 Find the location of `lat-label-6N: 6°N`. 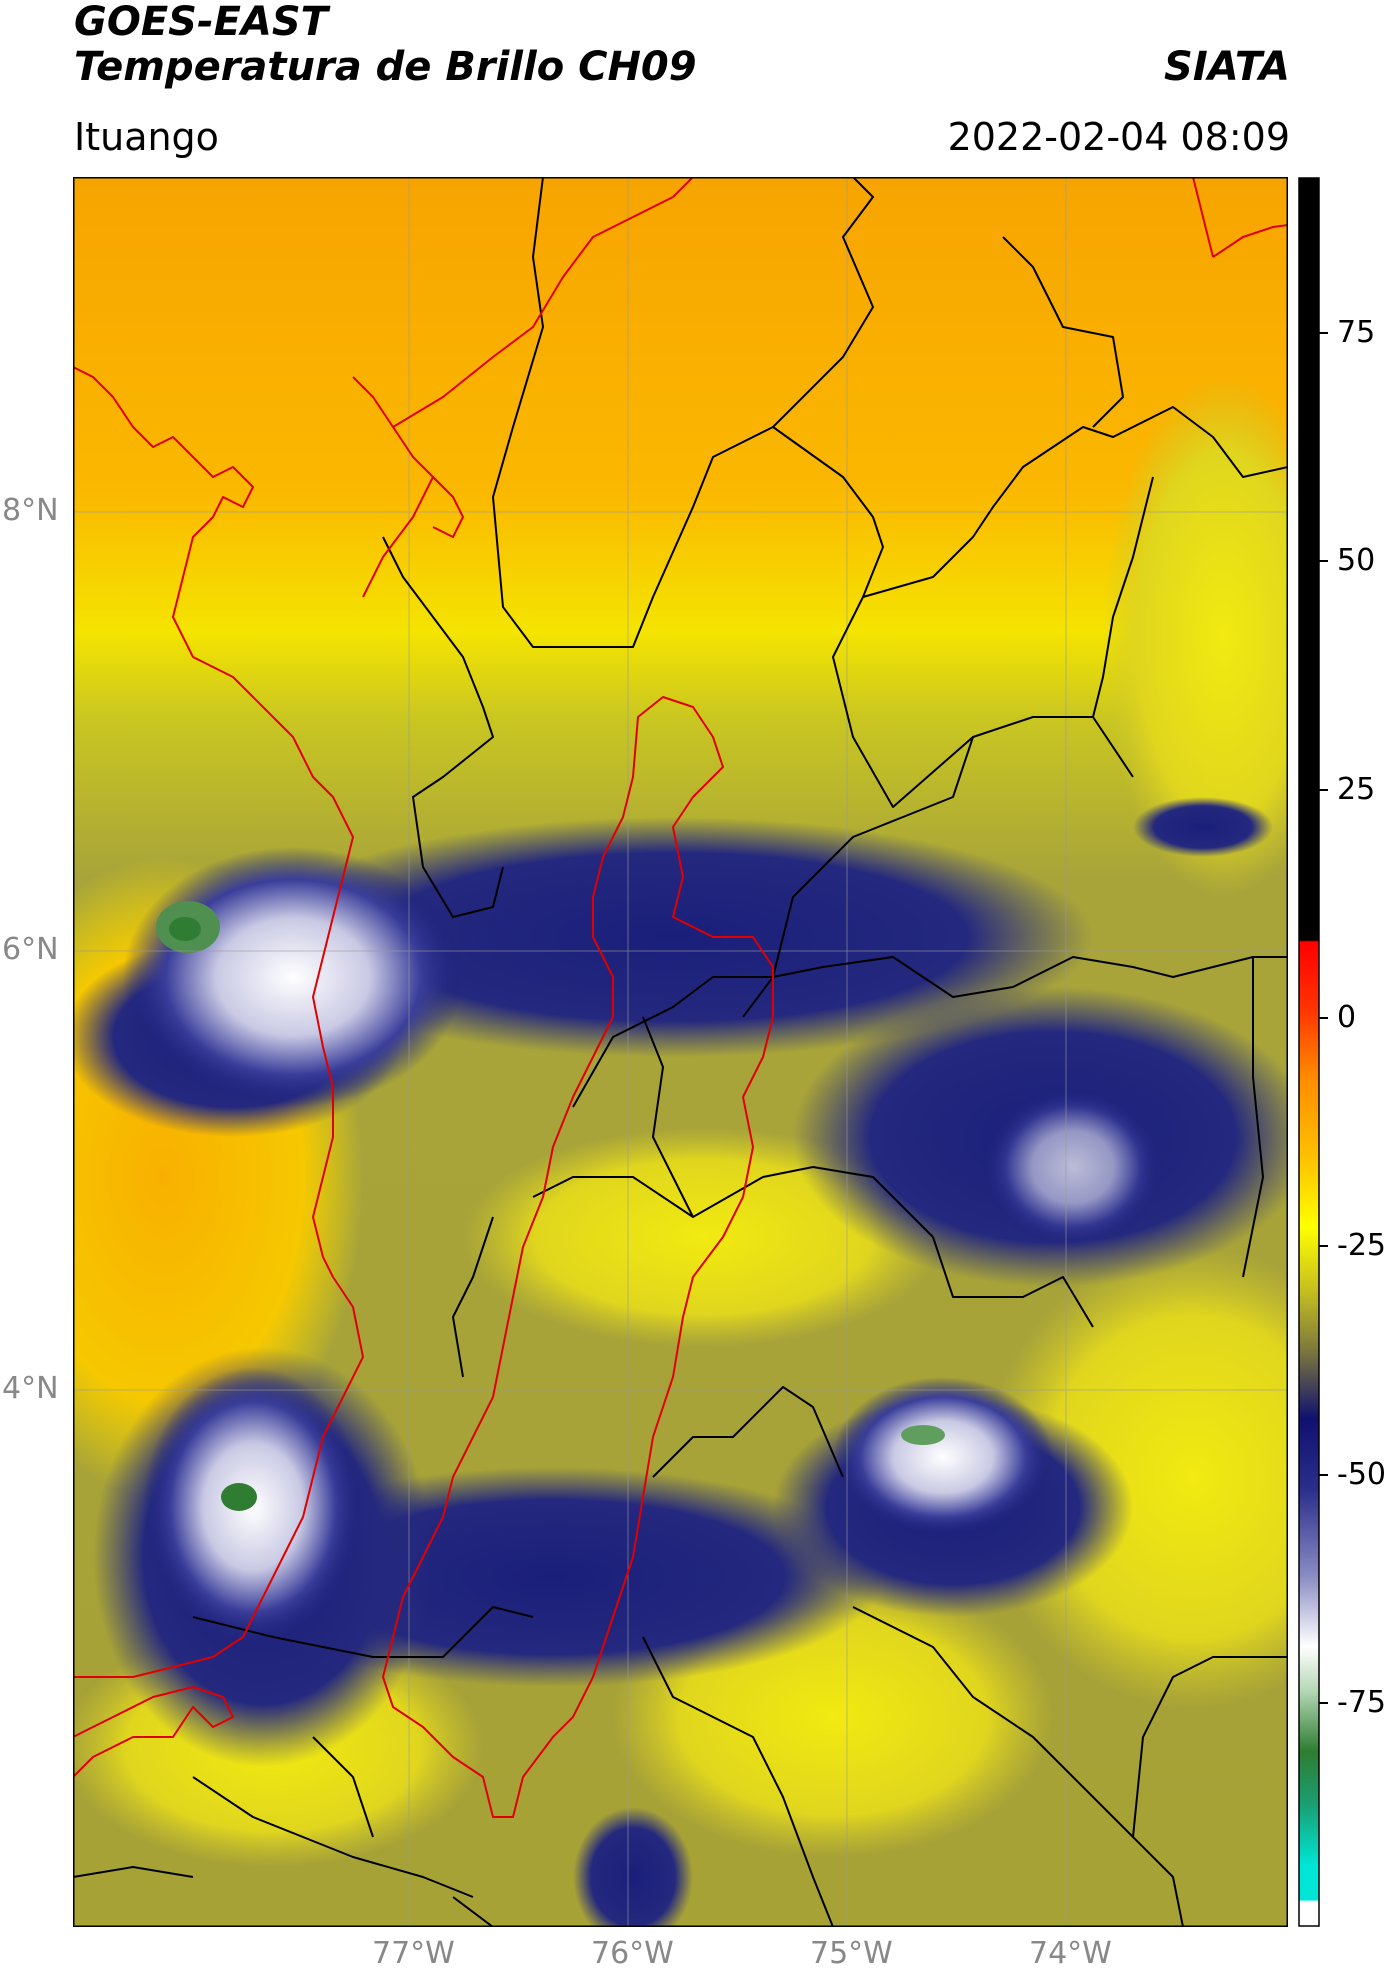

lat-label-6N: 6°N is located at coordinates (30, 949).